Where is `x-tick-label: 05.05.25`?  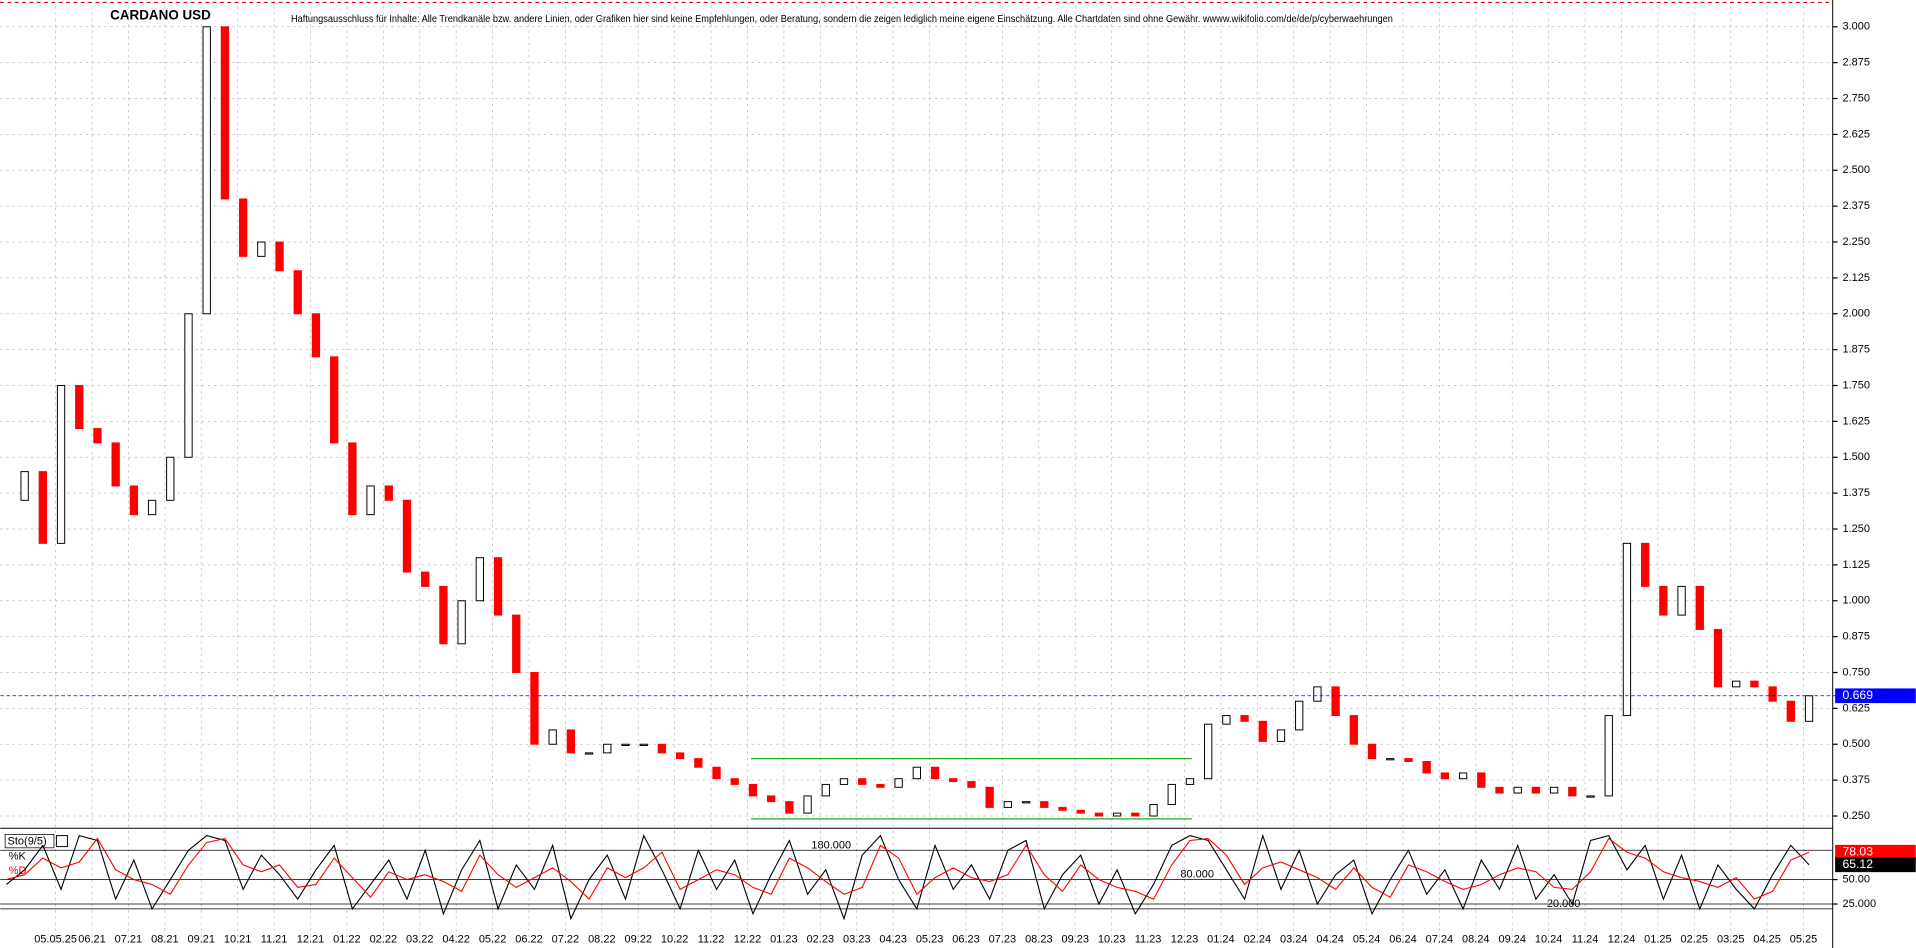 x-tick-label: 05.05.25 is located at coordinates (55, 939).